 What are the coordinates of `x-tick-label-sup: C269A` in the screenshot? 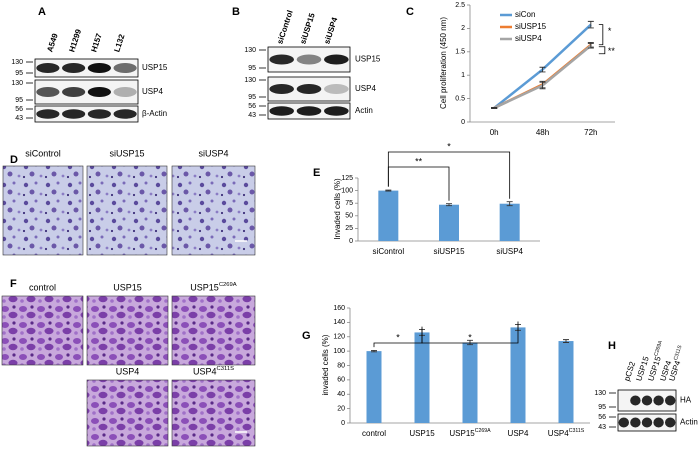 It's located at (483, 431).